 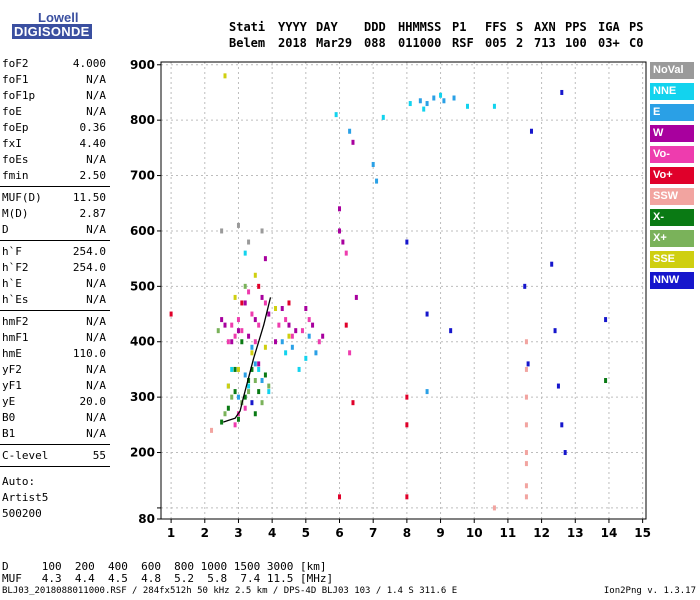 I want to click on y-tick-label: 80, so click(x=146, y=519).